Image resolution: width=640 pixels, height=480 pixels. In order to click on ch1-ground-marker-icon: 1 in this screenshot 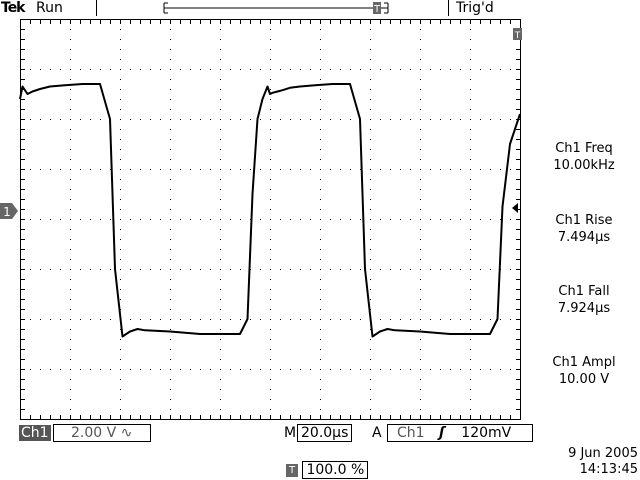, I will do `click(9, 211)`.